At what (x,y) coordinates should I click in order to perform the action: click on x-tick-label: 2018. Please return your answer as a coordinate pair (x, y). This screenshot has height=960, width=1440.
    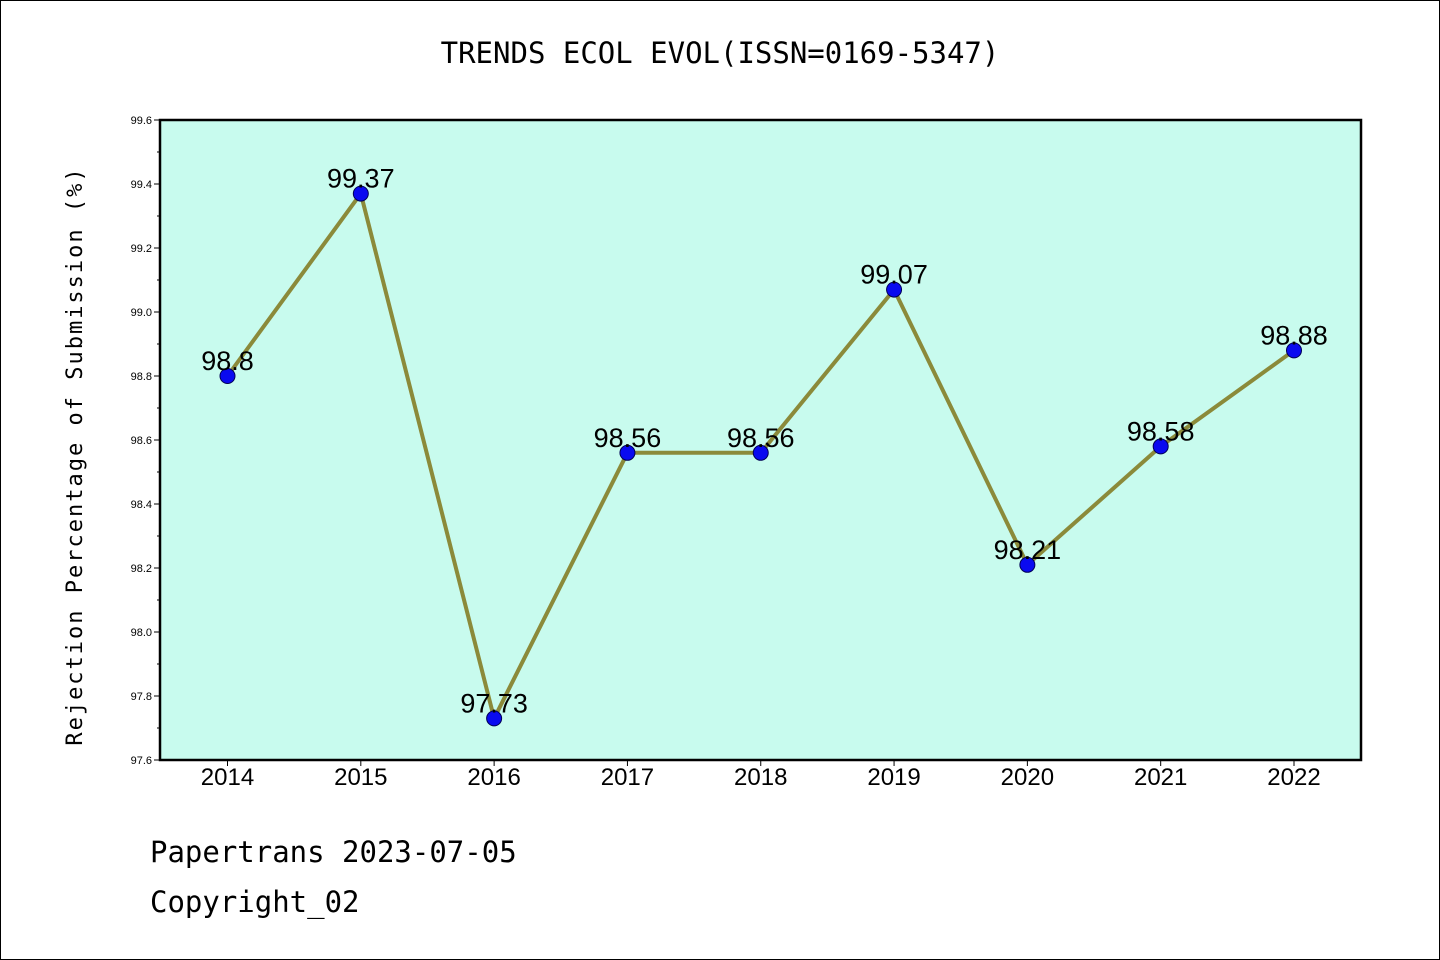
    Looking at the image, I should click on (760, 777).